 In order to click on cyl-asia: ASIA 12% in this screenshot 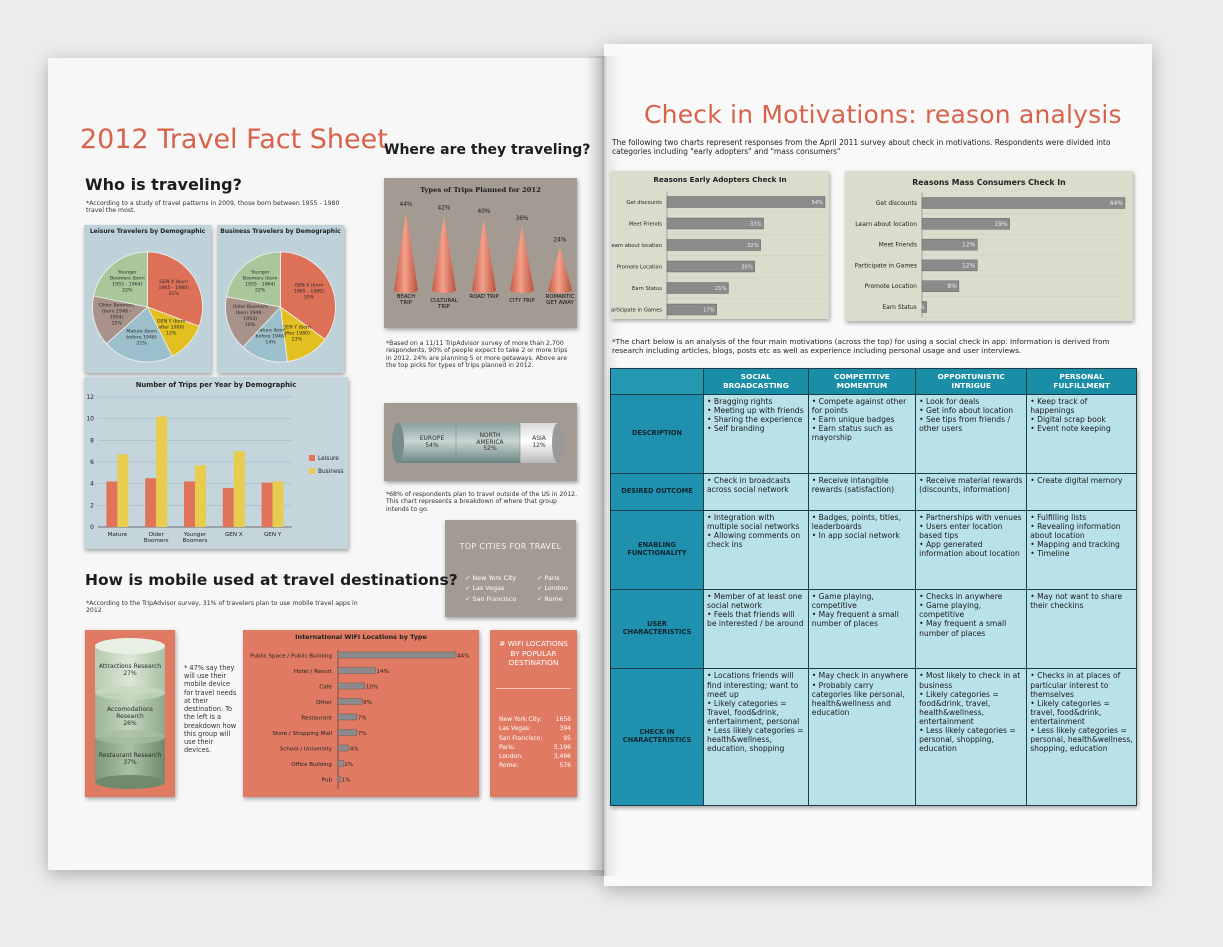, I will do `click(539, 442)`.